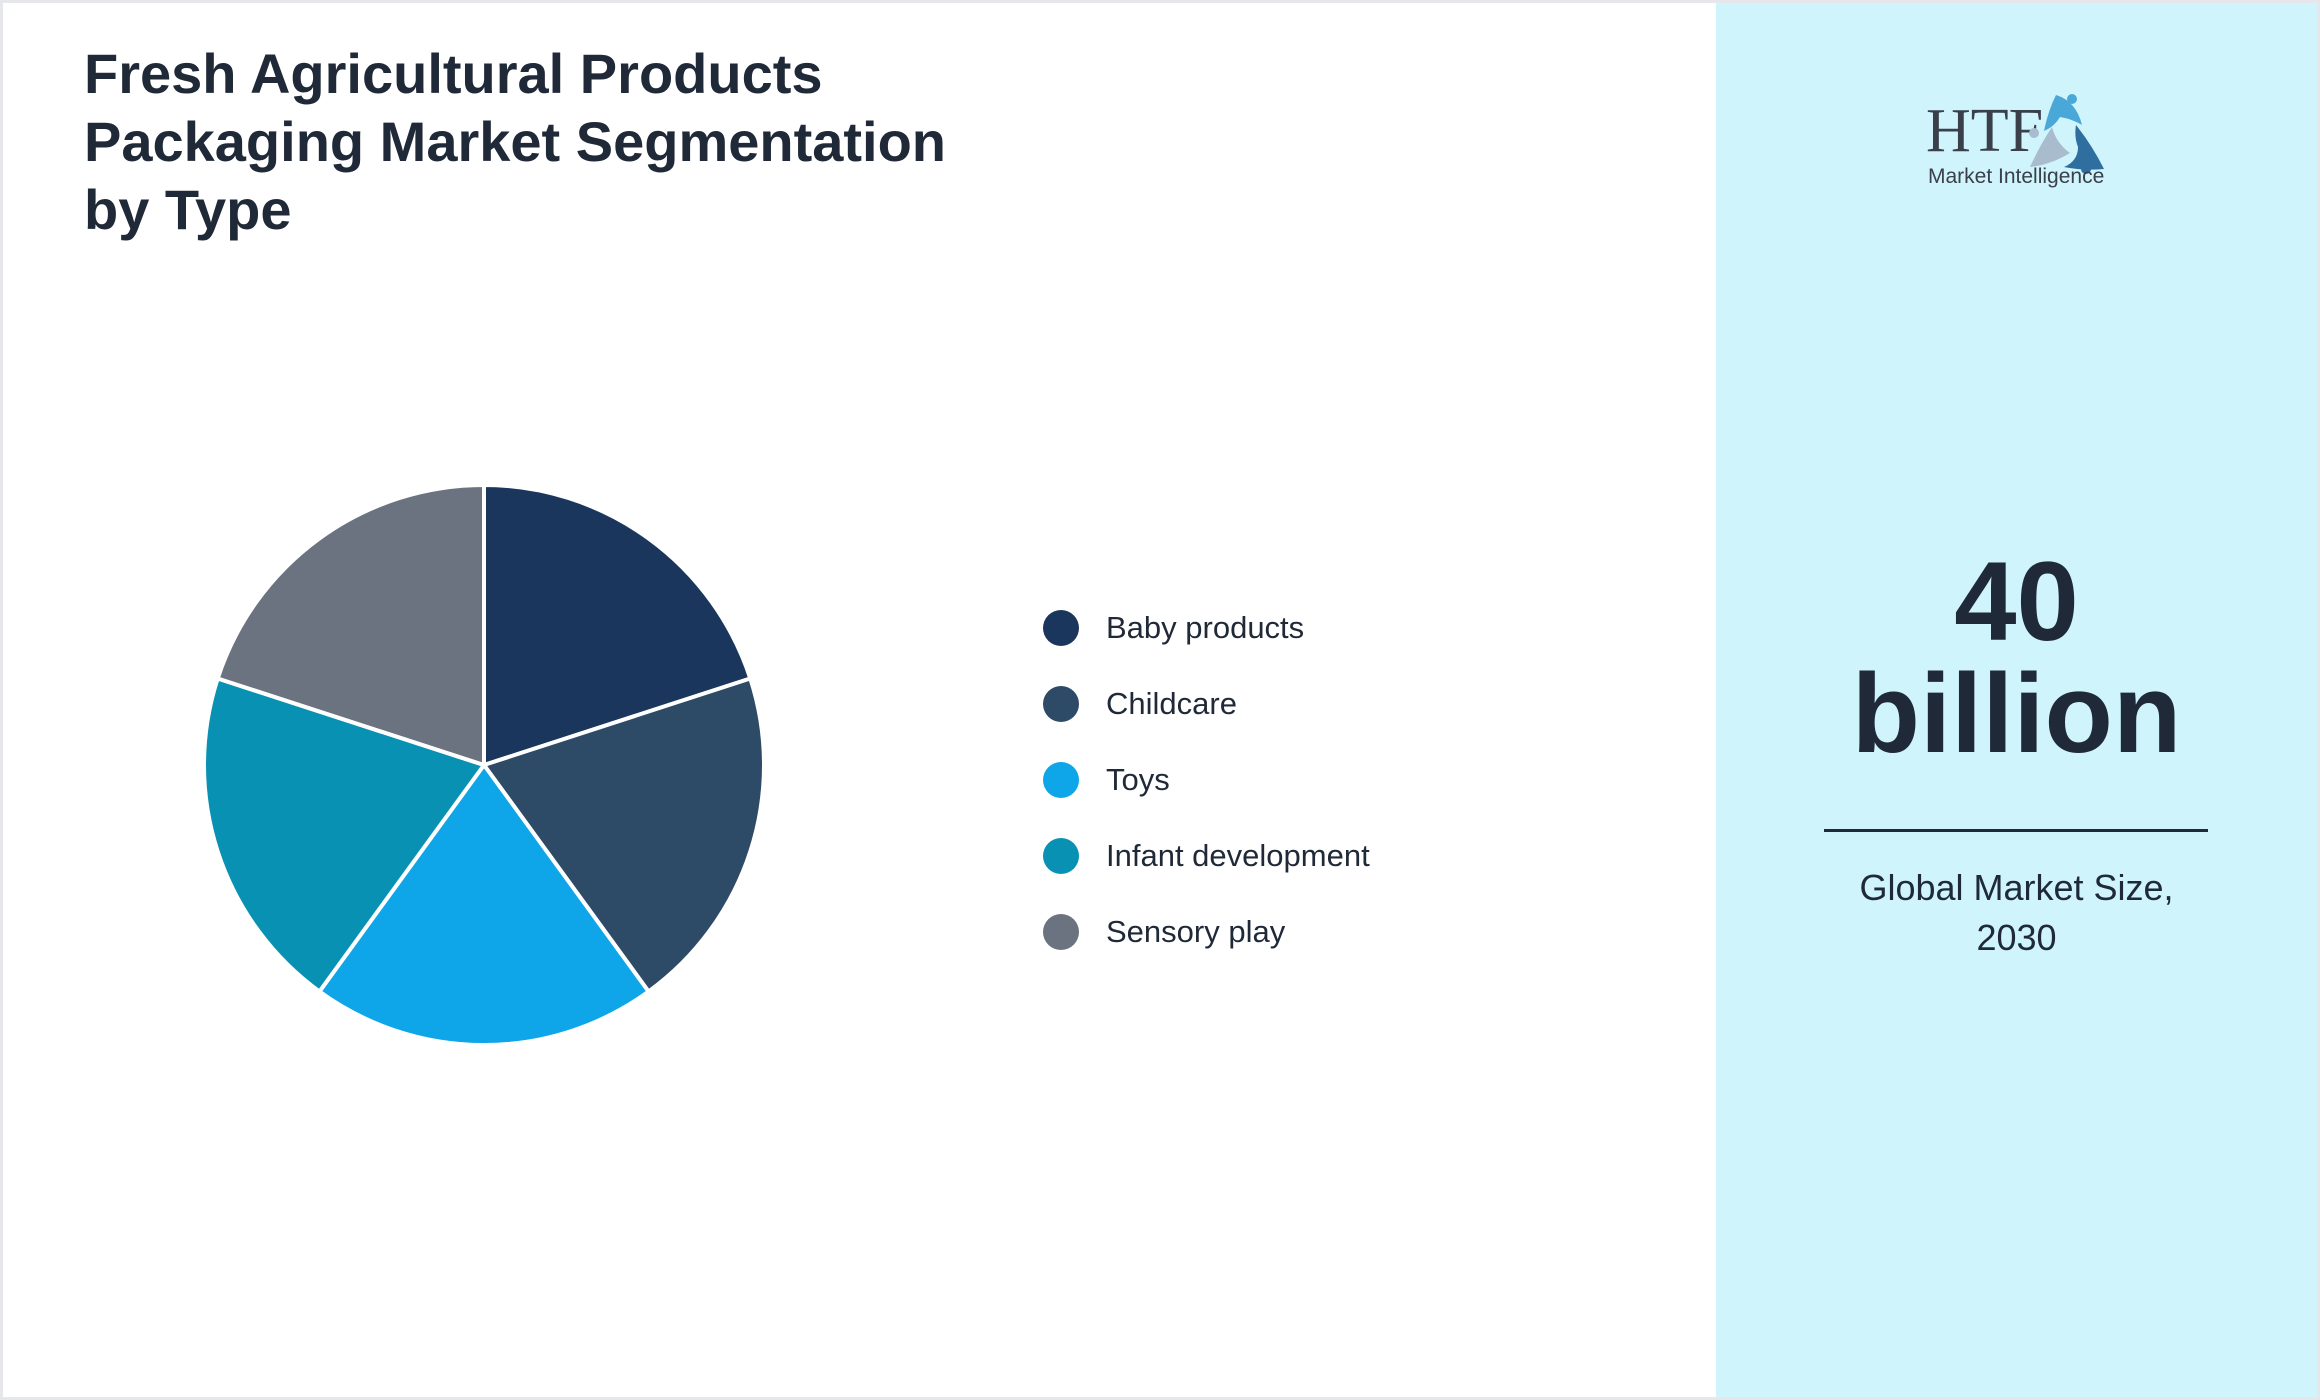  Describe the element at coordinates (2016, 887) in the screenshot. I see `caption-line: Global Market Size,` at that location.